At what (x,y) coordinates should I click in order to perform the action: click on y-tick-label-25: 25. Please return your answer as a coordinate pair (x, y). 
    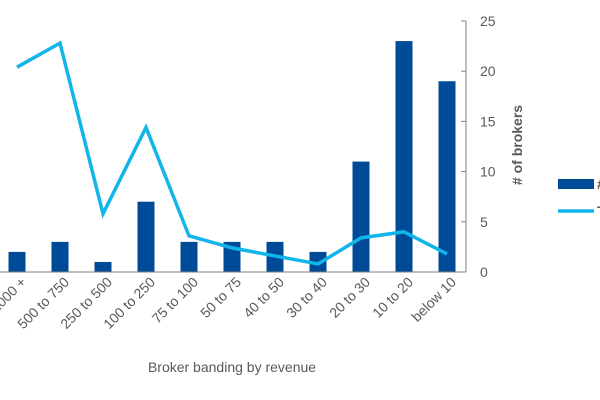
    Looking at the image, I should click on (488, 21).